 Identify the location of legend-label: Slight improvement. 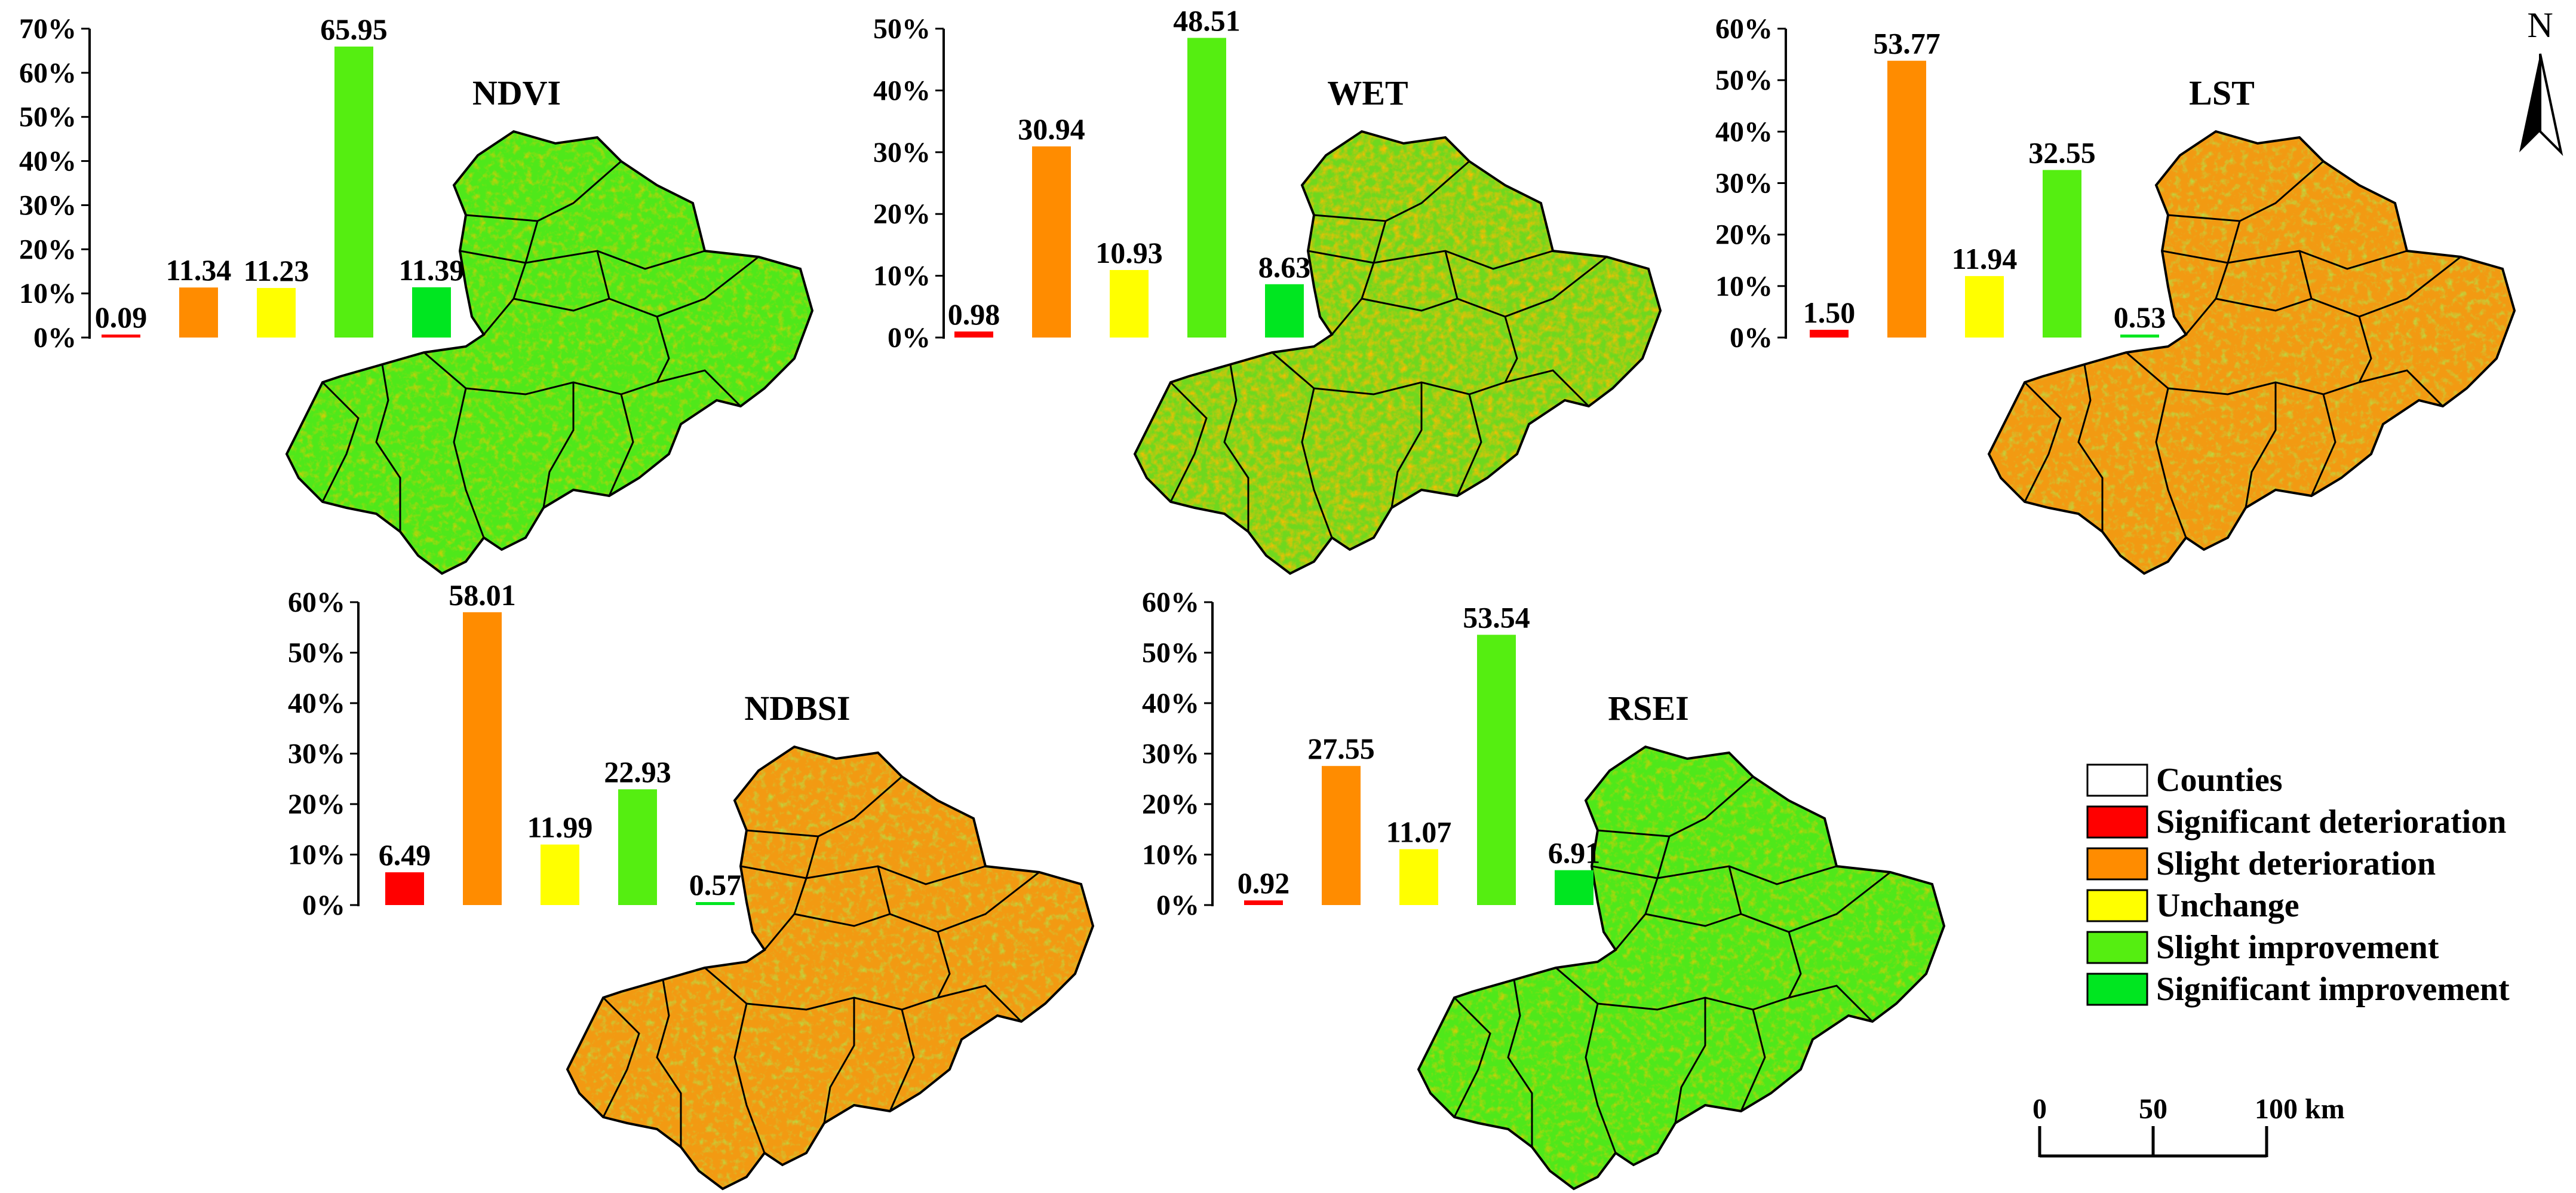
(2297, 948).